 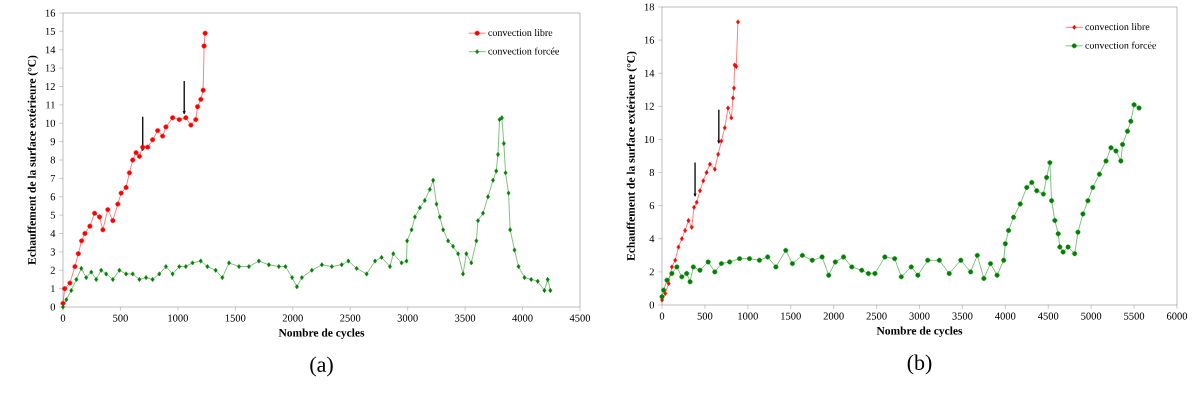 What do you see at coordinates (649, 40) in the screenshot?
I see `y-tick-label: 16` at bounding box center [649, 40].